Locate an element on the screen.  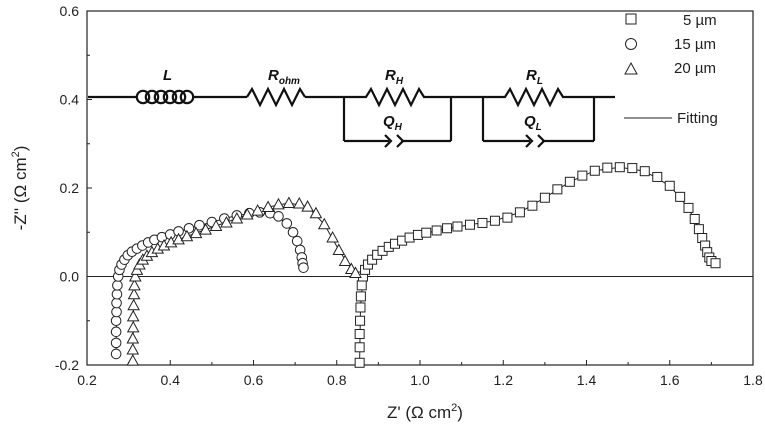
y-tick-label: -0.2 is located at coordinates (67, 365).